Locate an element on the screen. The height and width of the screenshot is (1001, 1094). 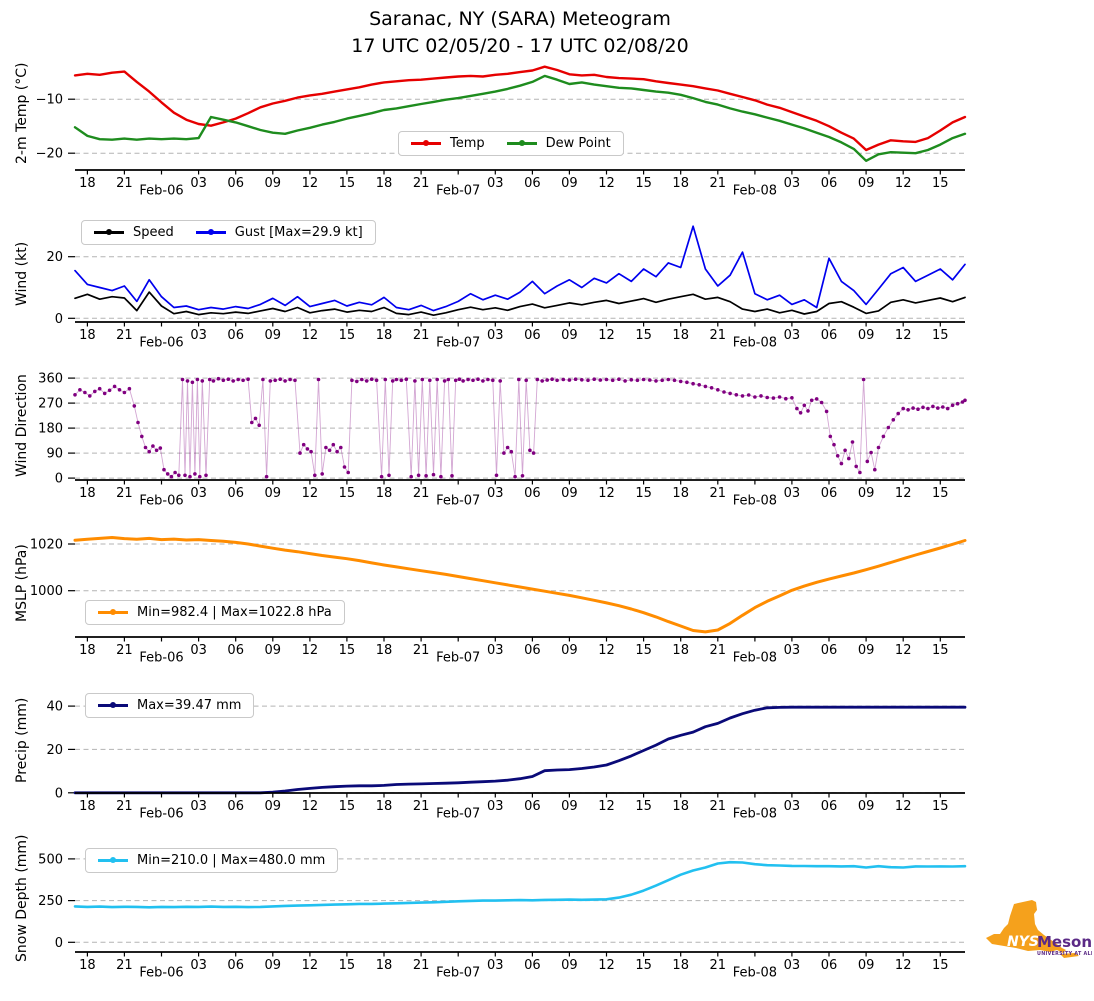
dir-ytick: 180 is located at coordinates (50, 429).